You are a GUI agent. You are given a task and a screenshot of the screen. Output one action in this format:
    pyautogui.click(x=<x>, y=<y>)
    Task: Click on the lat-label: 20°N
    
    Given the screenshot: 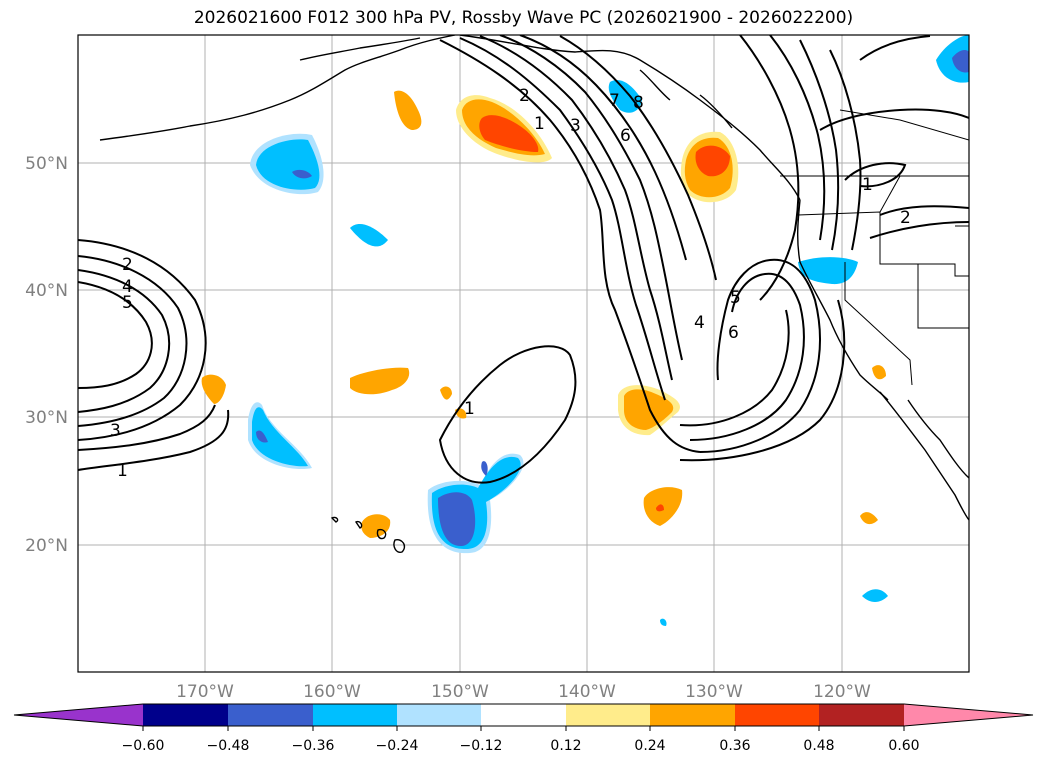 What is the action you would take?
    pyautogui.click(x=46, y=546)
    